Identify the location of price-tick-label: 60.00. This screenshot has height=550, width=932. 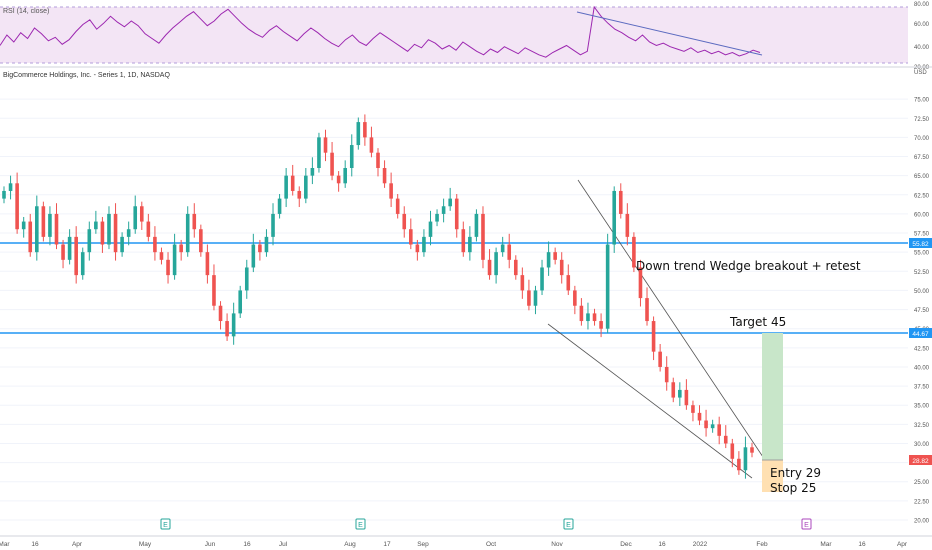
(922, 215).